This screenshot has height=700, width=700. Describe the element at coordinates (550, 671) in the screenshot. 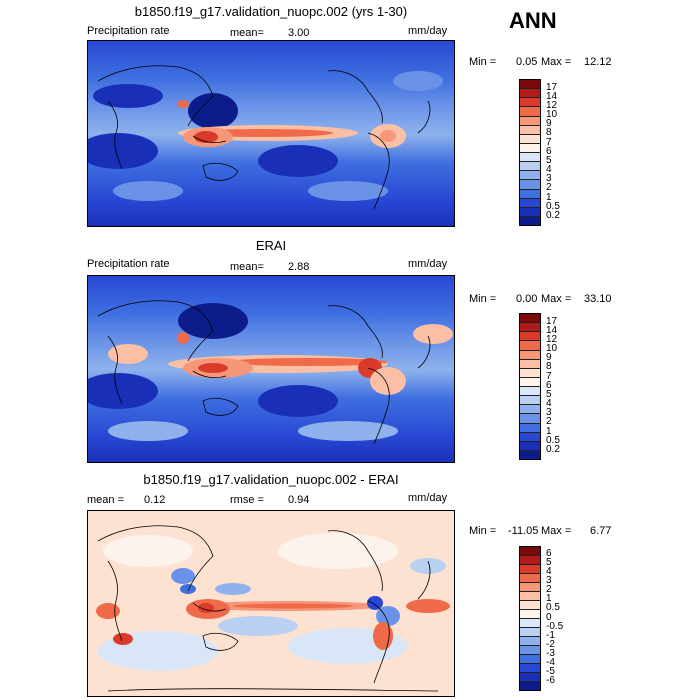

I see `panel3-level: -5` at that location.